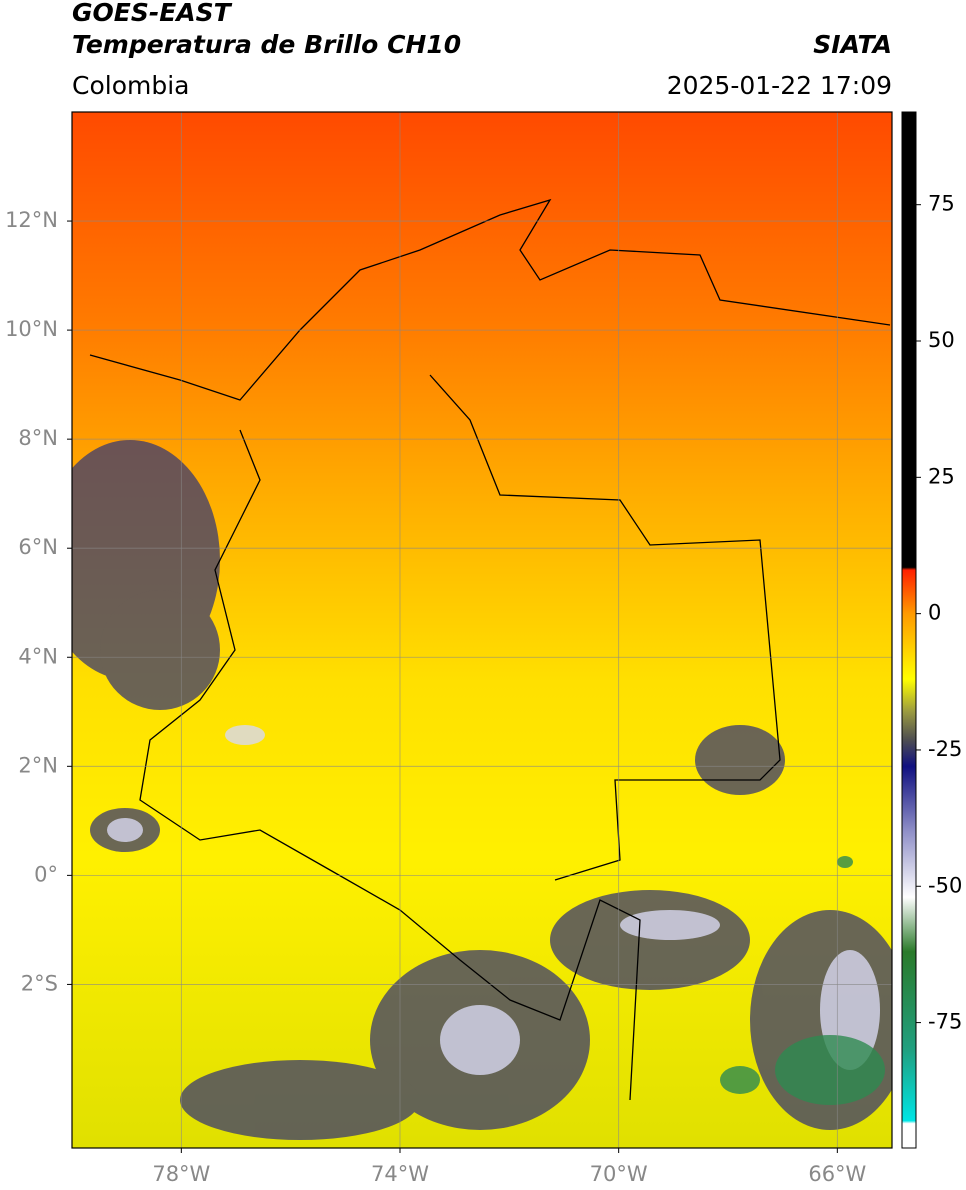  Describe the element at coordinates (266, 44) in the screenshot. I see `subtitle: Temperatura de Brillo CH10` at that location.